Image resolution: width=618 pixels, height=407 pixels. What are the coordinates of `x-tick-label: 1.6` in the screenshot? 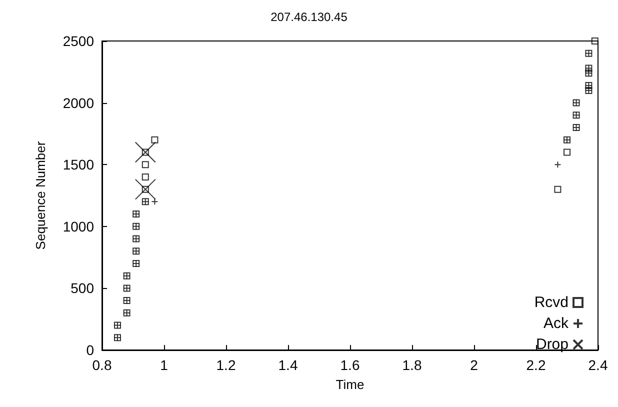 It's located at (350, 365).